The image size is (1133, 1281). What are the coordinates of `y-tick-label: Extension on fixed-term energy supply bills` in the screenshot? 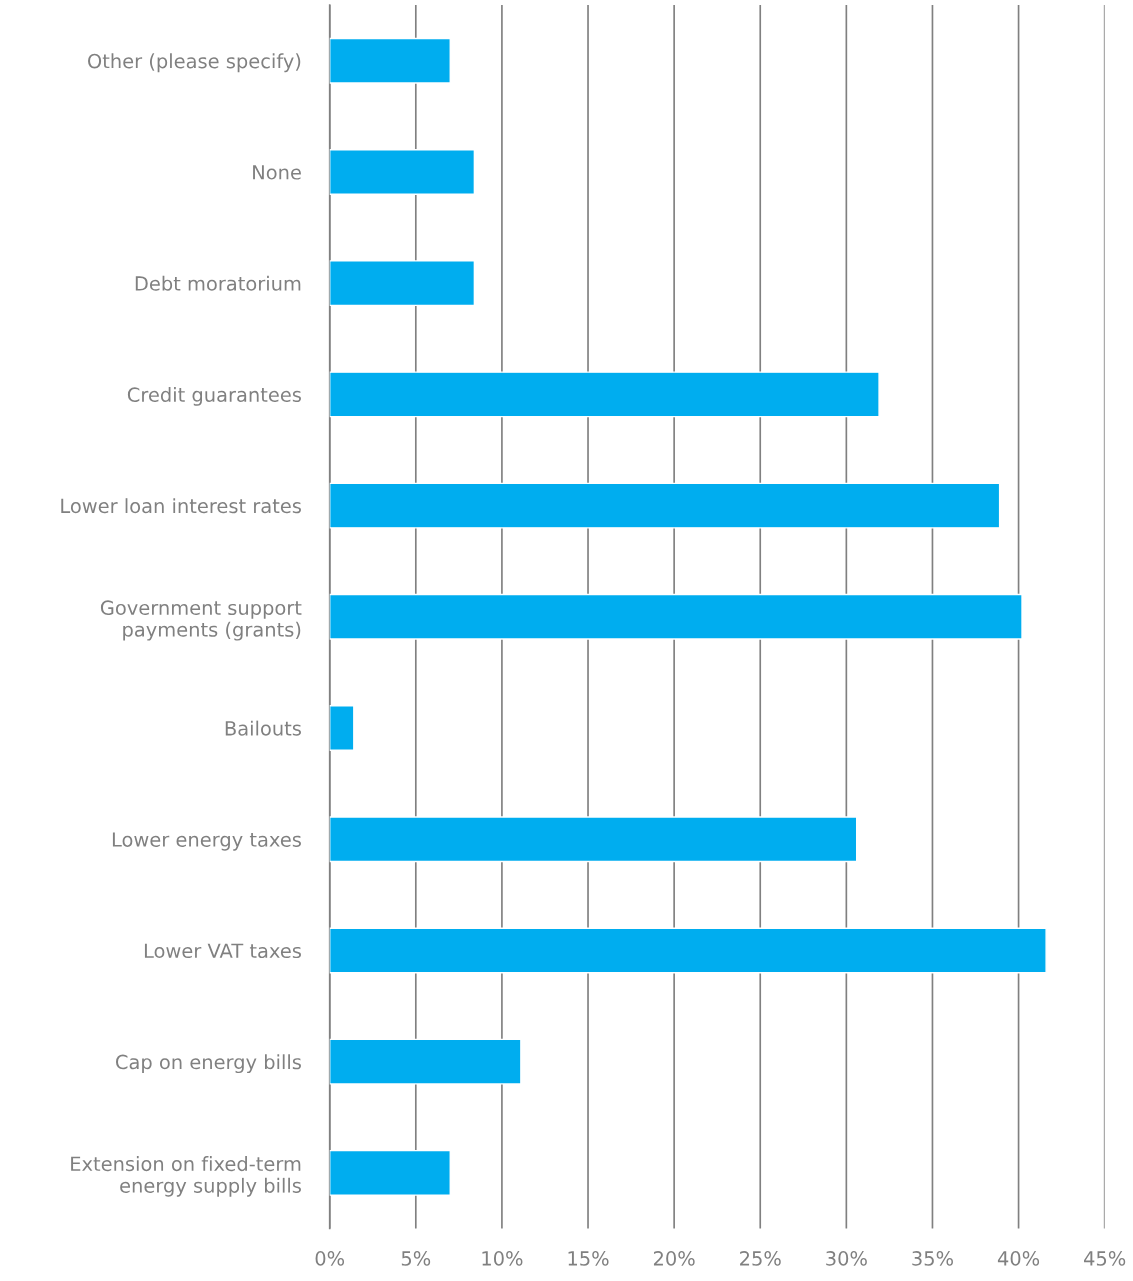 It's located at (186, 1176).